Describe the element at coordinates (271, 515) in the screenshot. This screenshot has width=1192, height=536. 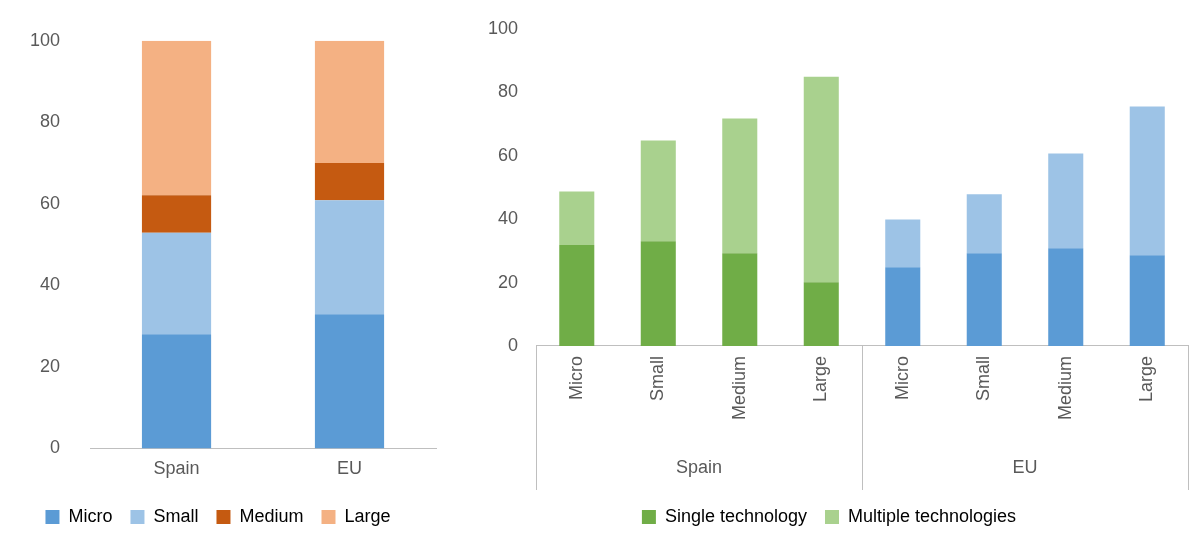
I see `legend-label: Medium` at that location.